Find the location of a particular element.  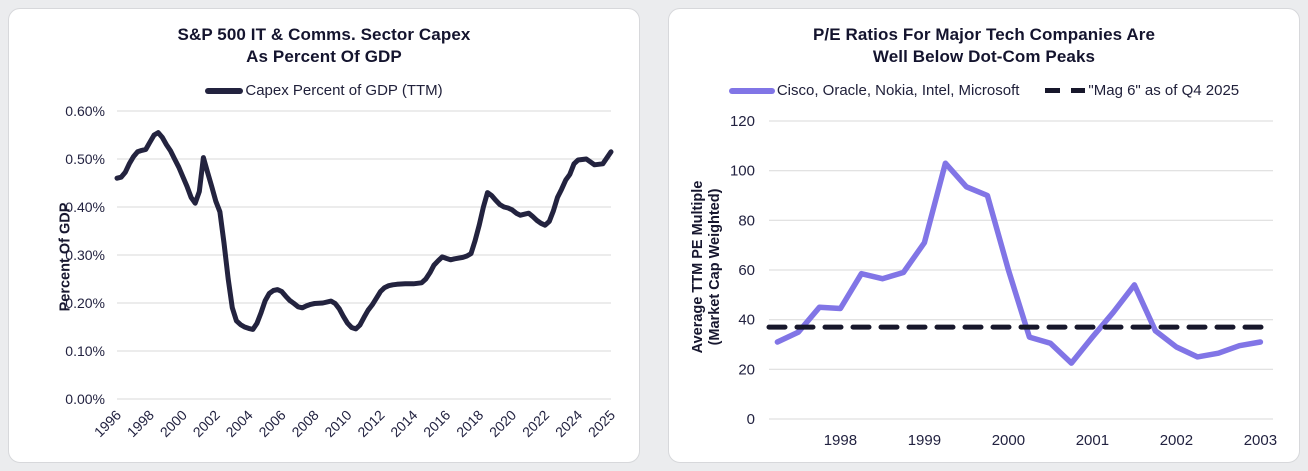

y-tick-label: 120 is located at coordinates (742, 121).